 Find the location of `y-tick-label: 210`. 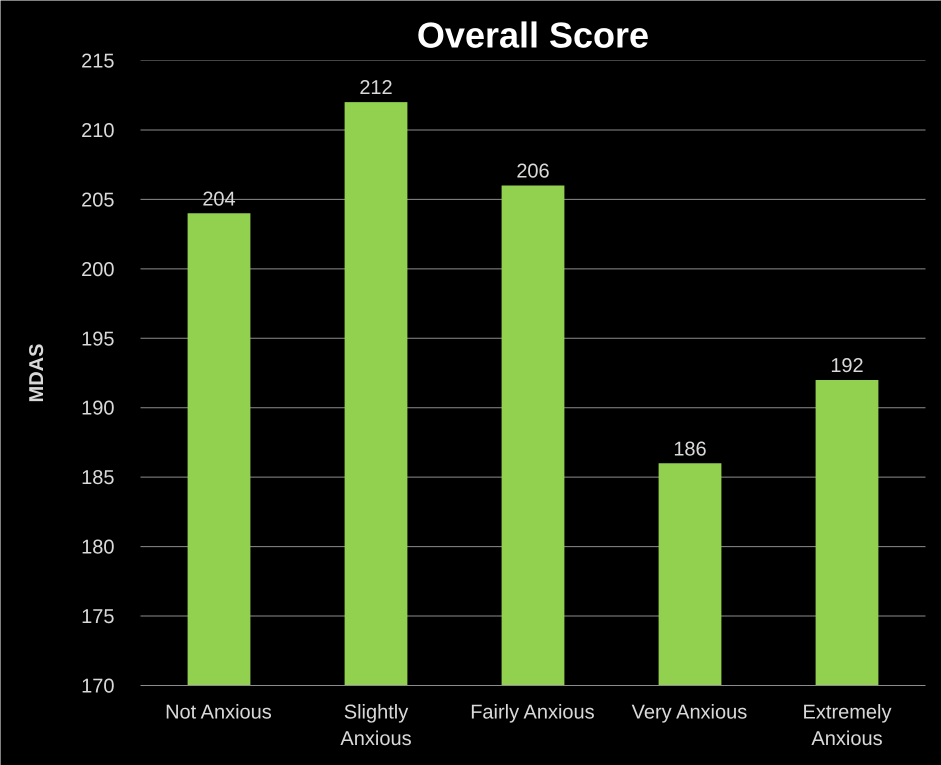

y-tick-label: 210 is located at coordinates (98, 131).